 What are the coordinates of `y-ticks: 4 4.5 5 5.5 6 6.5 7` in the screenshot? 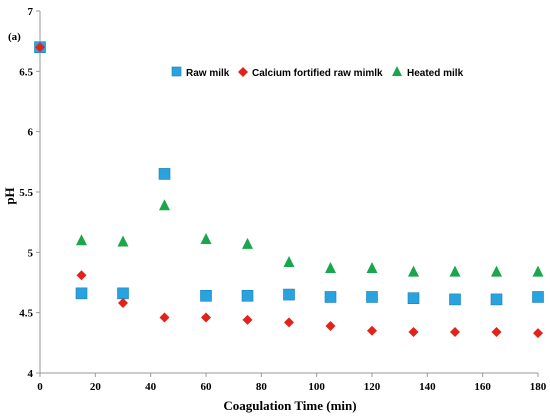 It's located at (29, 193).